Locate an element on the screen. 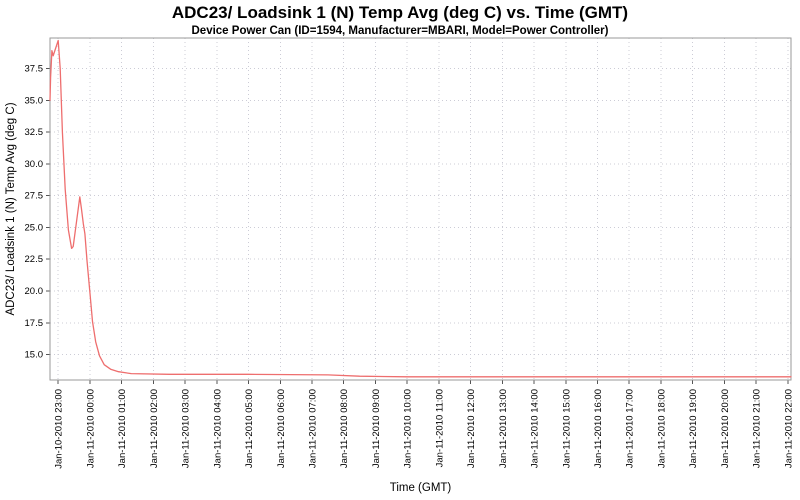 Image resolution: width=800 pixels, height=500 pixels. y-tick-label: 15.0 is located at coordinates (34, 355).